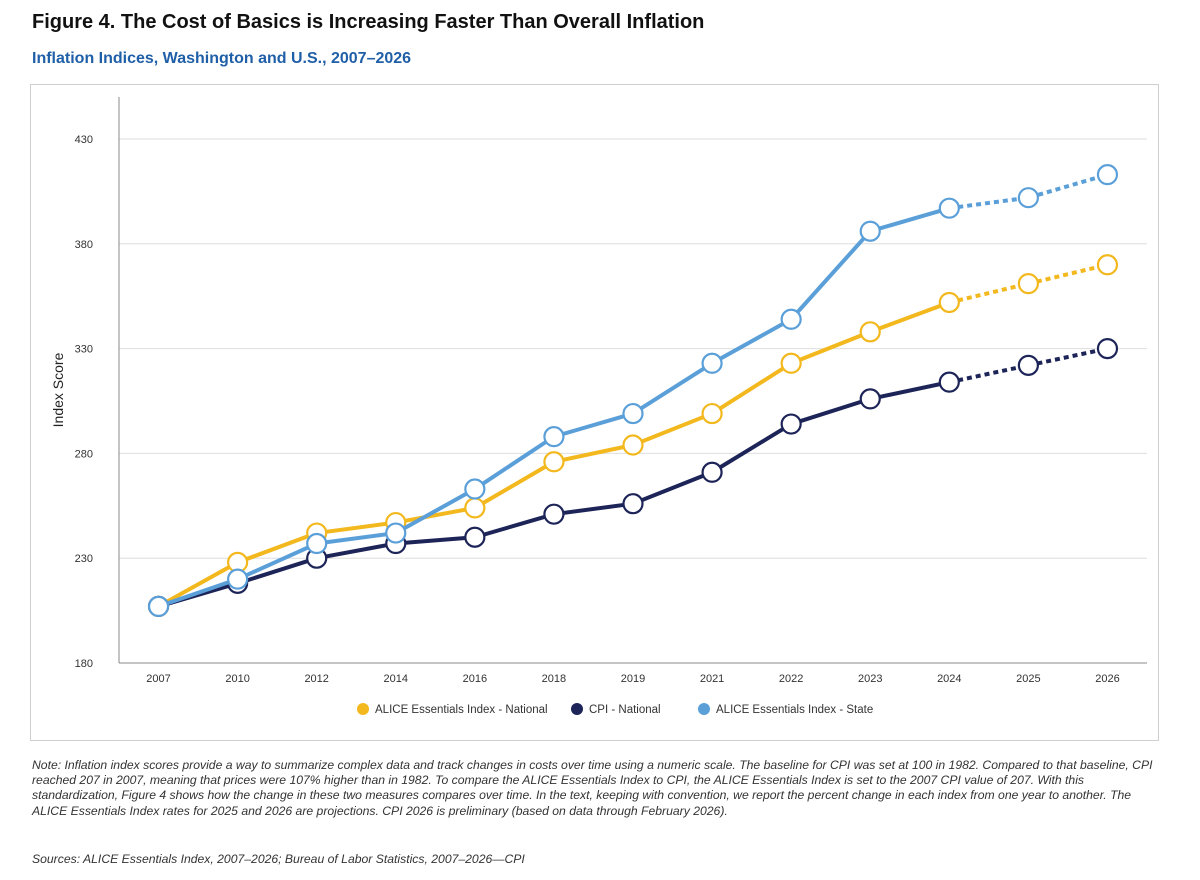 The width and height of the screenshot is (1200, 880). Describe the element at coordinates (396, 679) in the screenshot. I see `x-tick-label: 2014` at that location.